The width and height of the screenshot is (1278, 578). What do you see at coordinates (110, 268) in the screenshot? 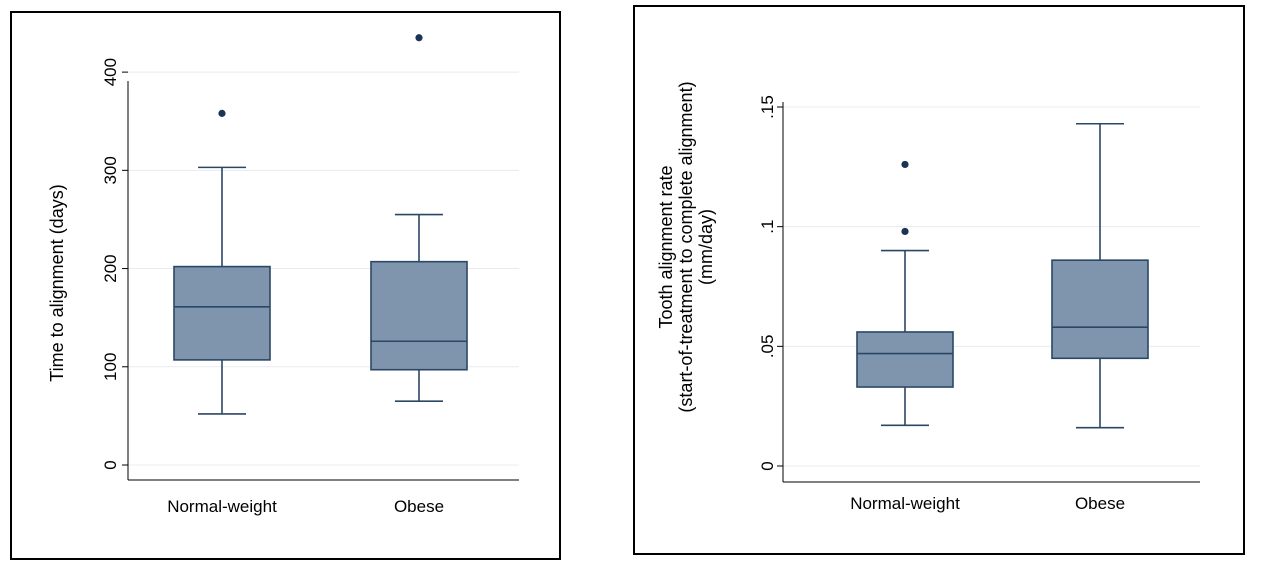
I see `y-tick-label-2: 200` at bounding box center [110, 268].